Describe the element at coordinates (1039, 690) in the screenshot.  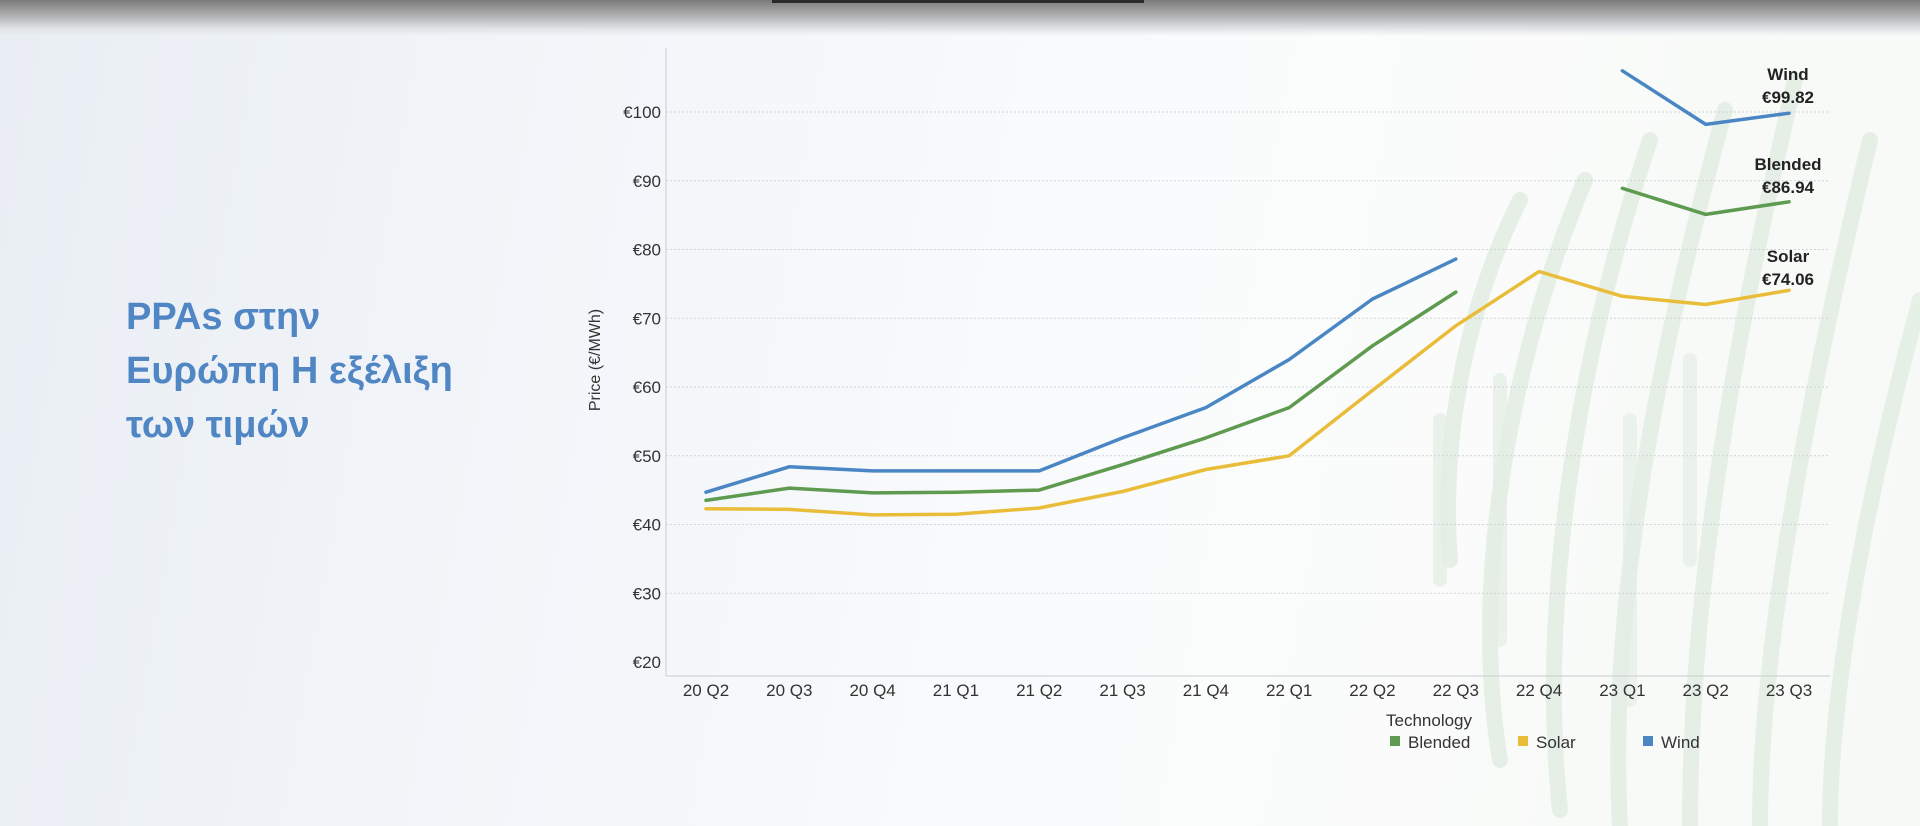
I see `x-tick-label: 21 Q2` at that location.